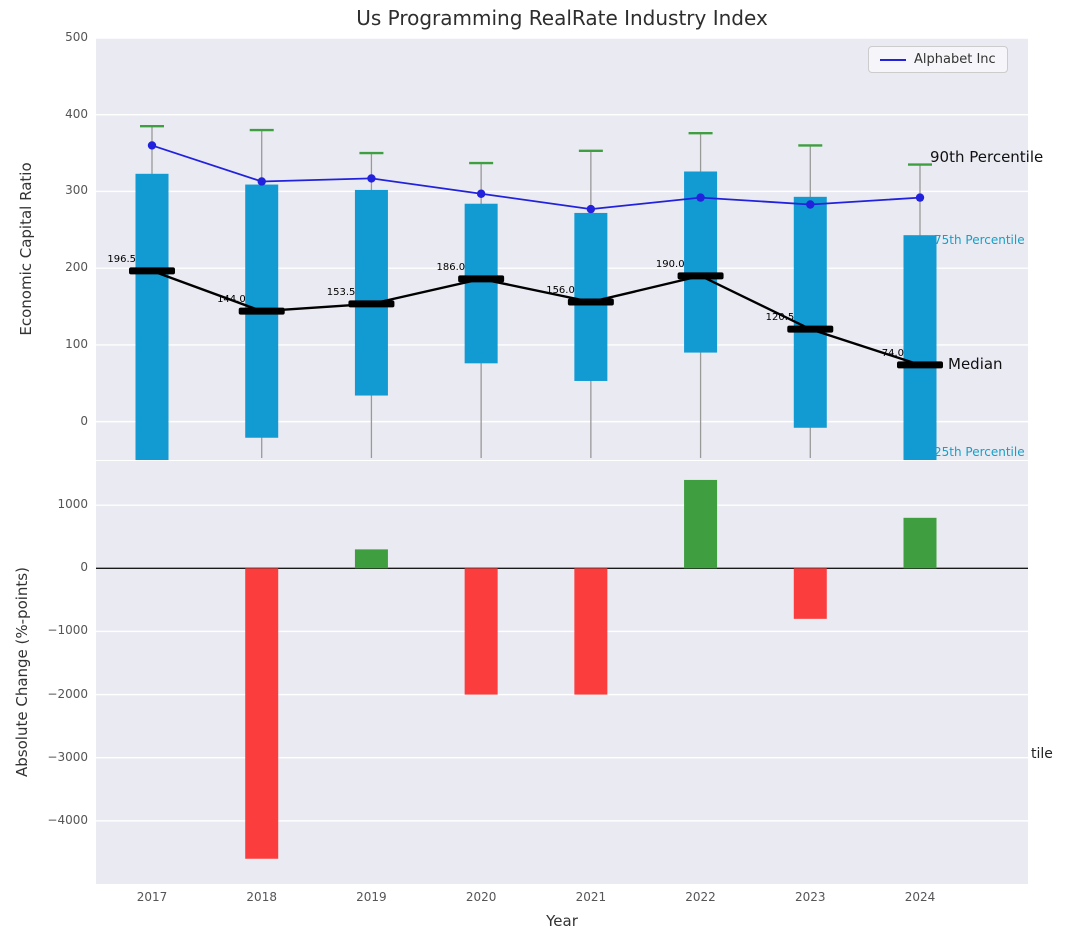 The width and height of the screenshot is (1067, 942). What do you see at coordinates (76, 190) in the screenshot?
I see `ytick-label-top: 300` at bounding box center [76, 190].